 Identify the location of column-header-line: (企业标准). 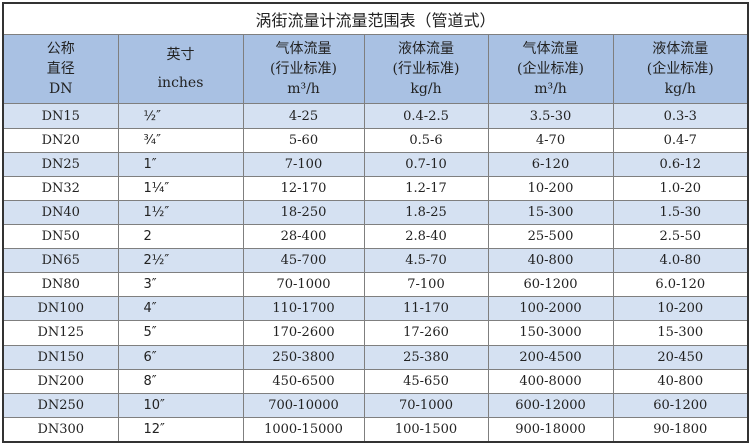
(680, 69).